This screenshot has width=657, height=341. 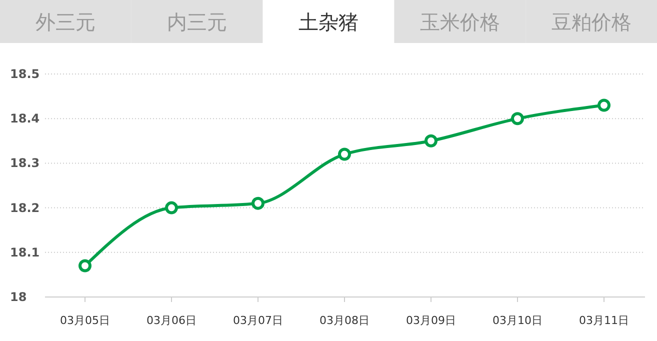 What do you see at coordinates (18, 297) in the screenshot?
I see `y-tick-label: 18` at bounding box center [18, 297].